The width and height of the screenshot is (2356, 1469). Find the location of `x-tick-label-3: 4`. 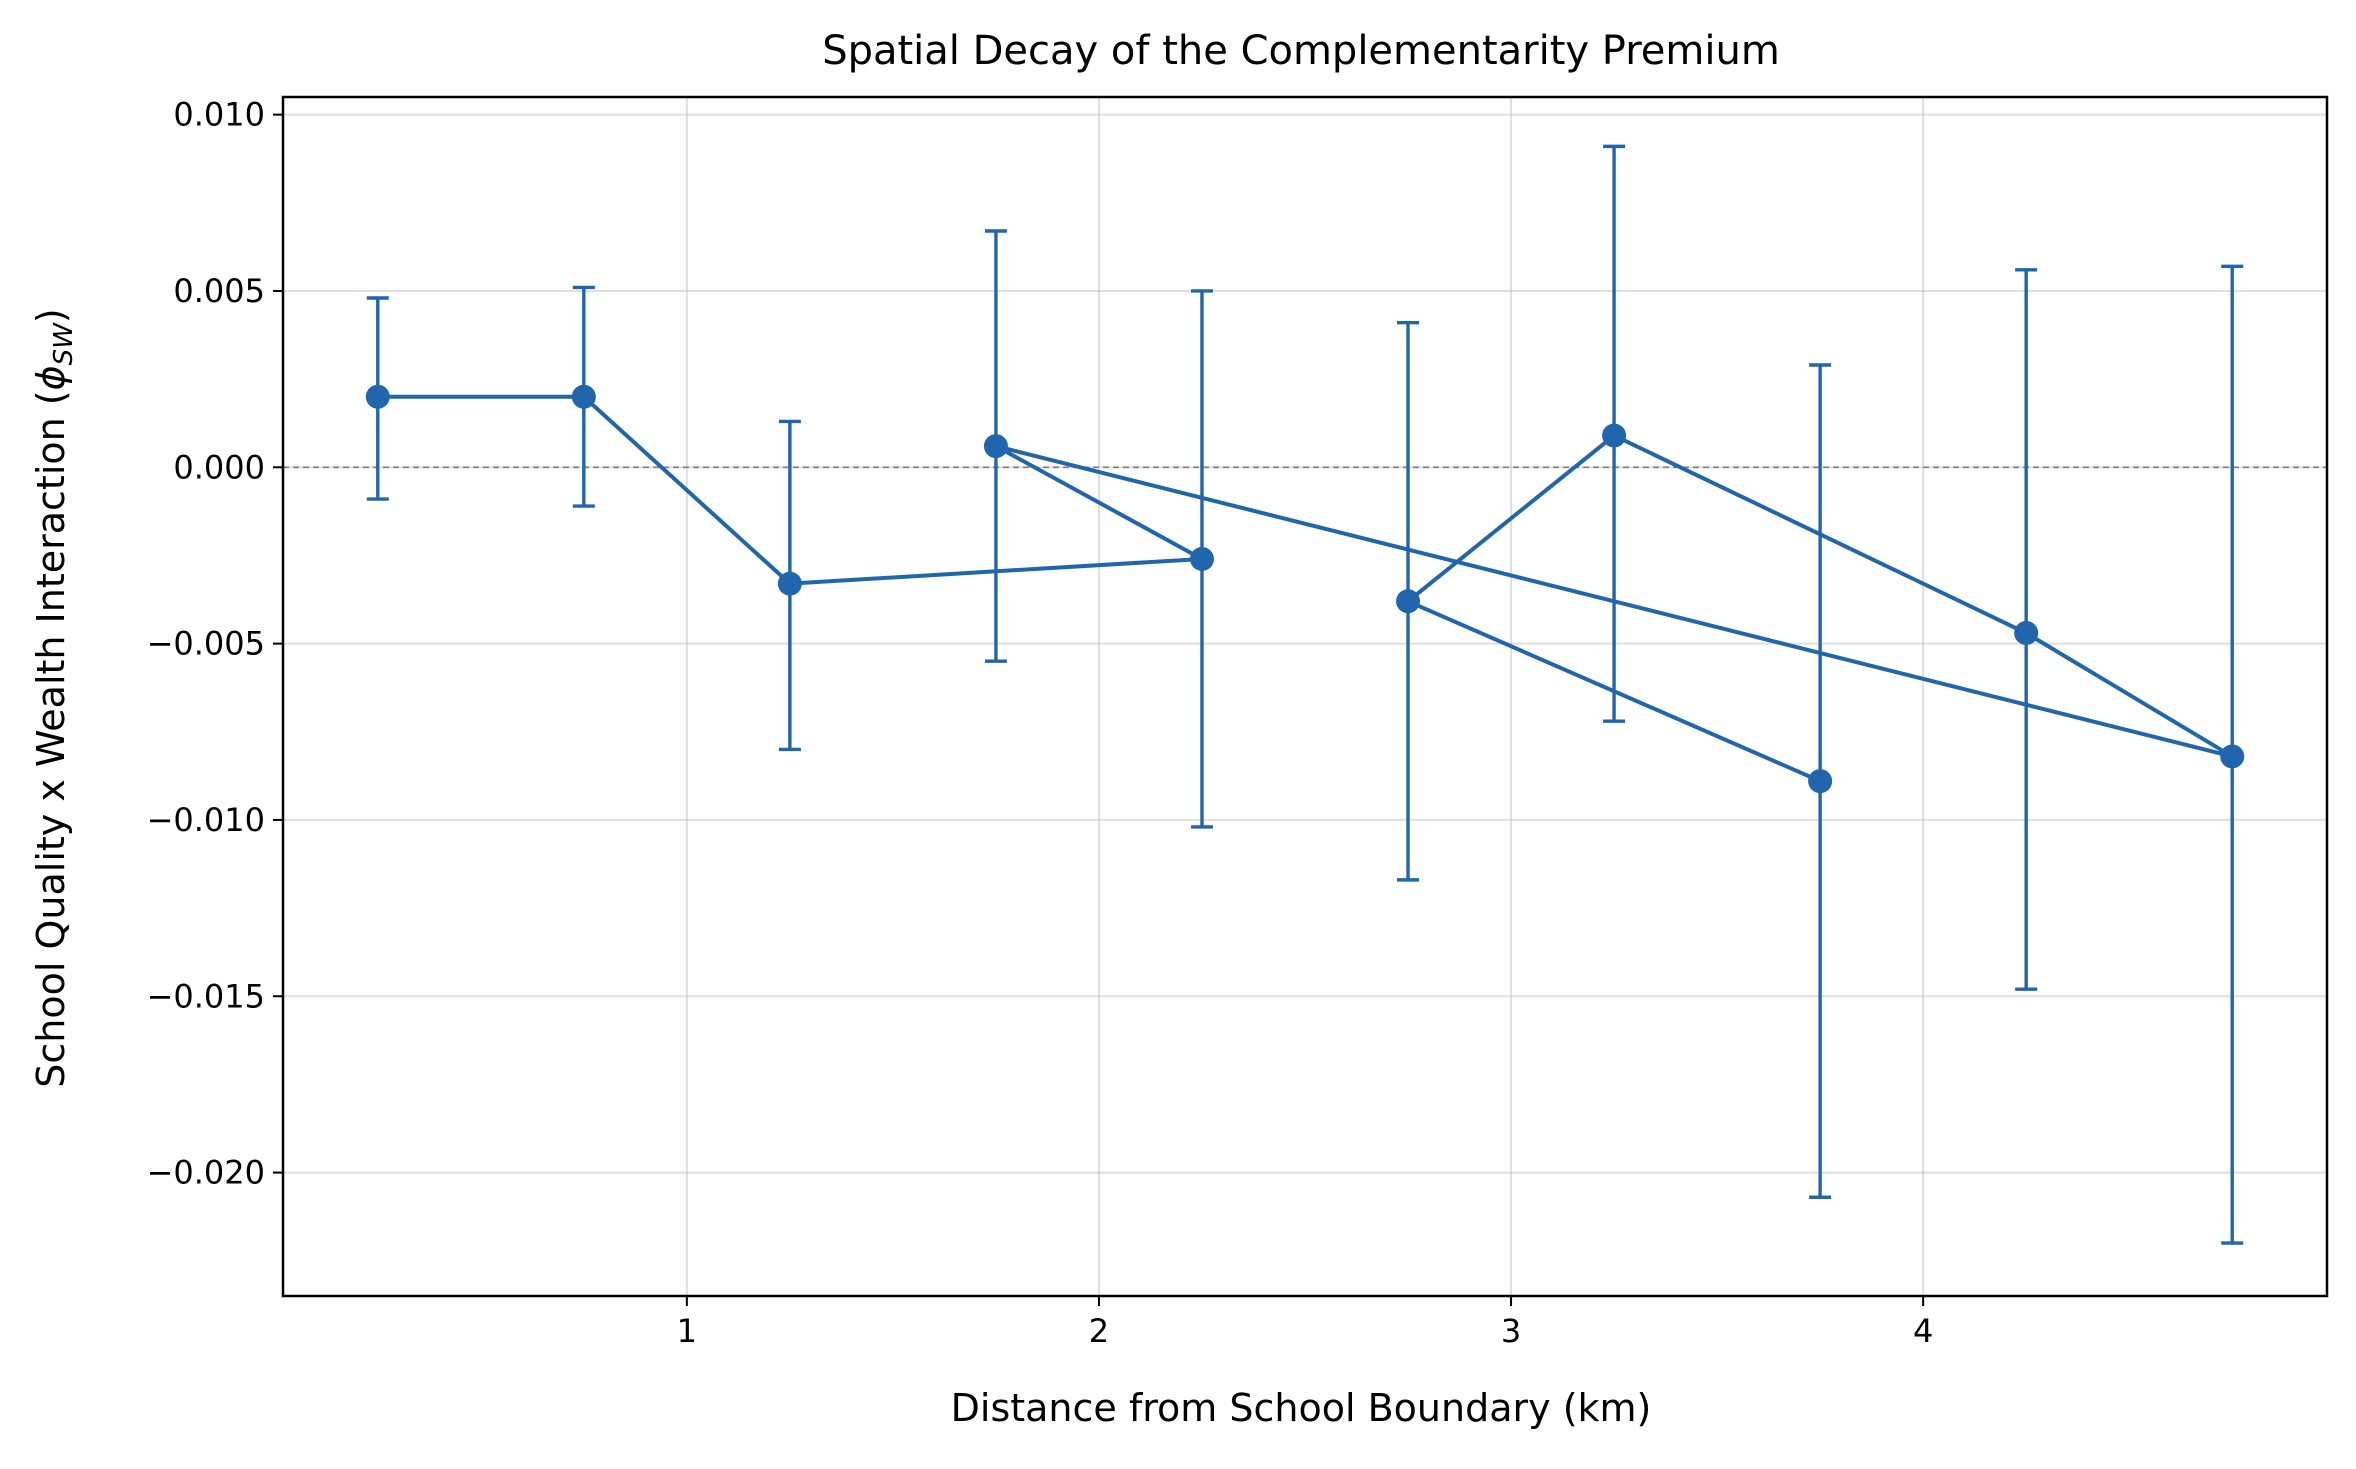

x-tick-label-3: 4 is located at coordinates (1923, 1331).